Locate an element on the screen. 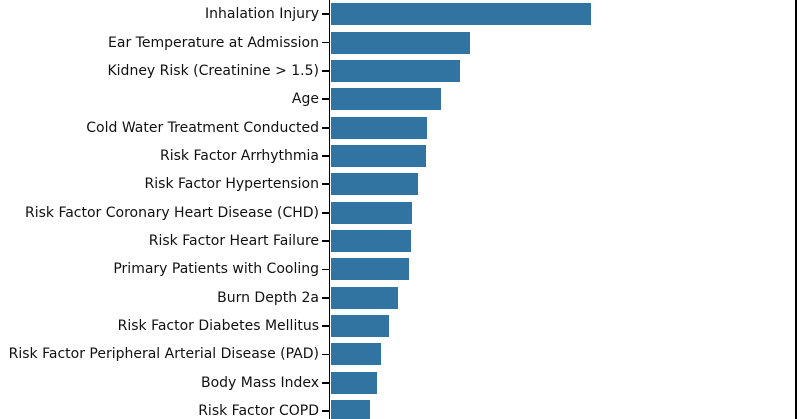  chart-row: Age is located at coordinates (400, 99).